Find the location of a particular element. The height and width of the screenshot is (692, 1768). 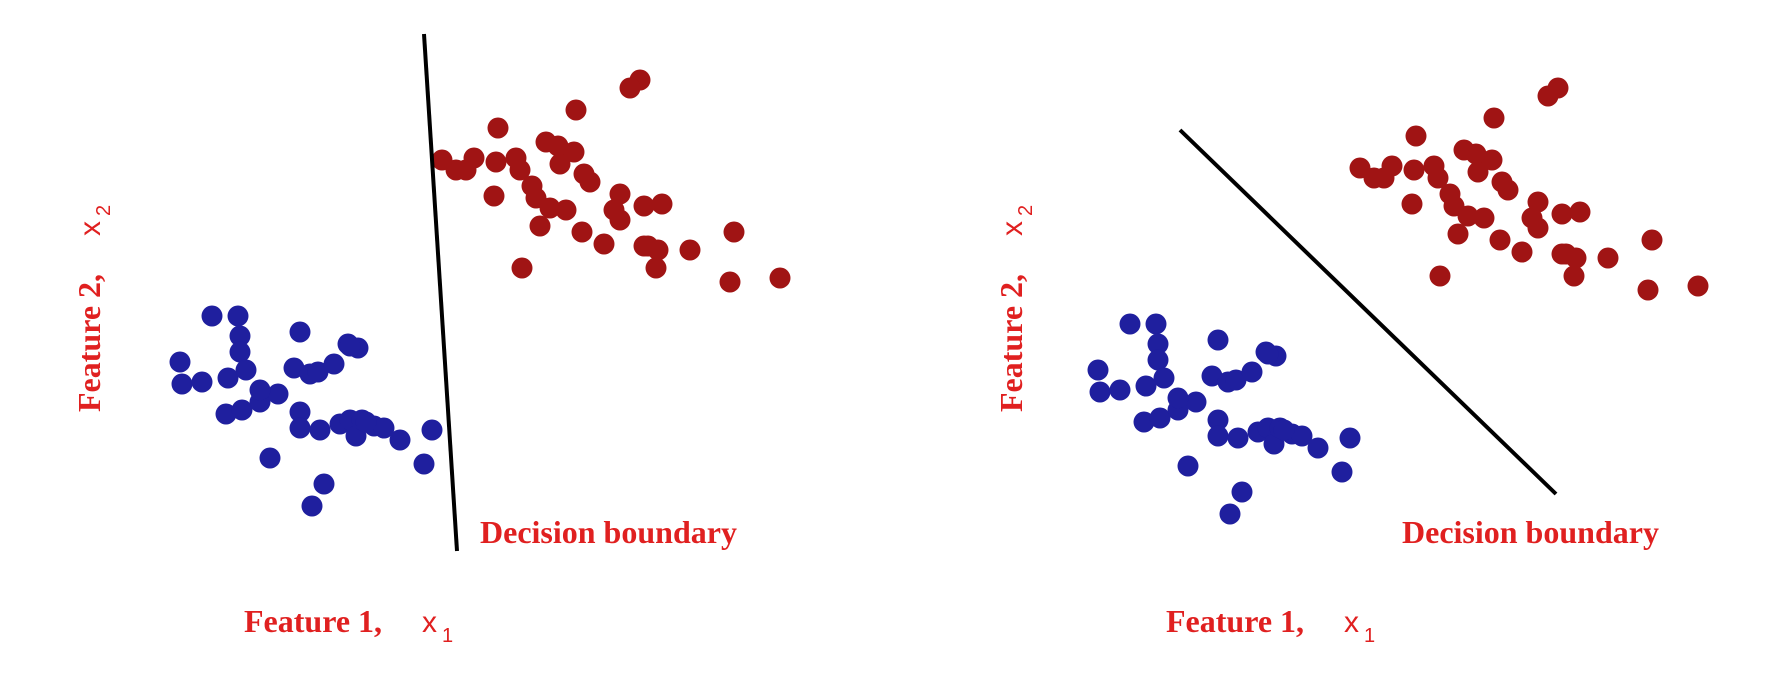

x-axis-variable: x is located at coordinates (1351, 622).